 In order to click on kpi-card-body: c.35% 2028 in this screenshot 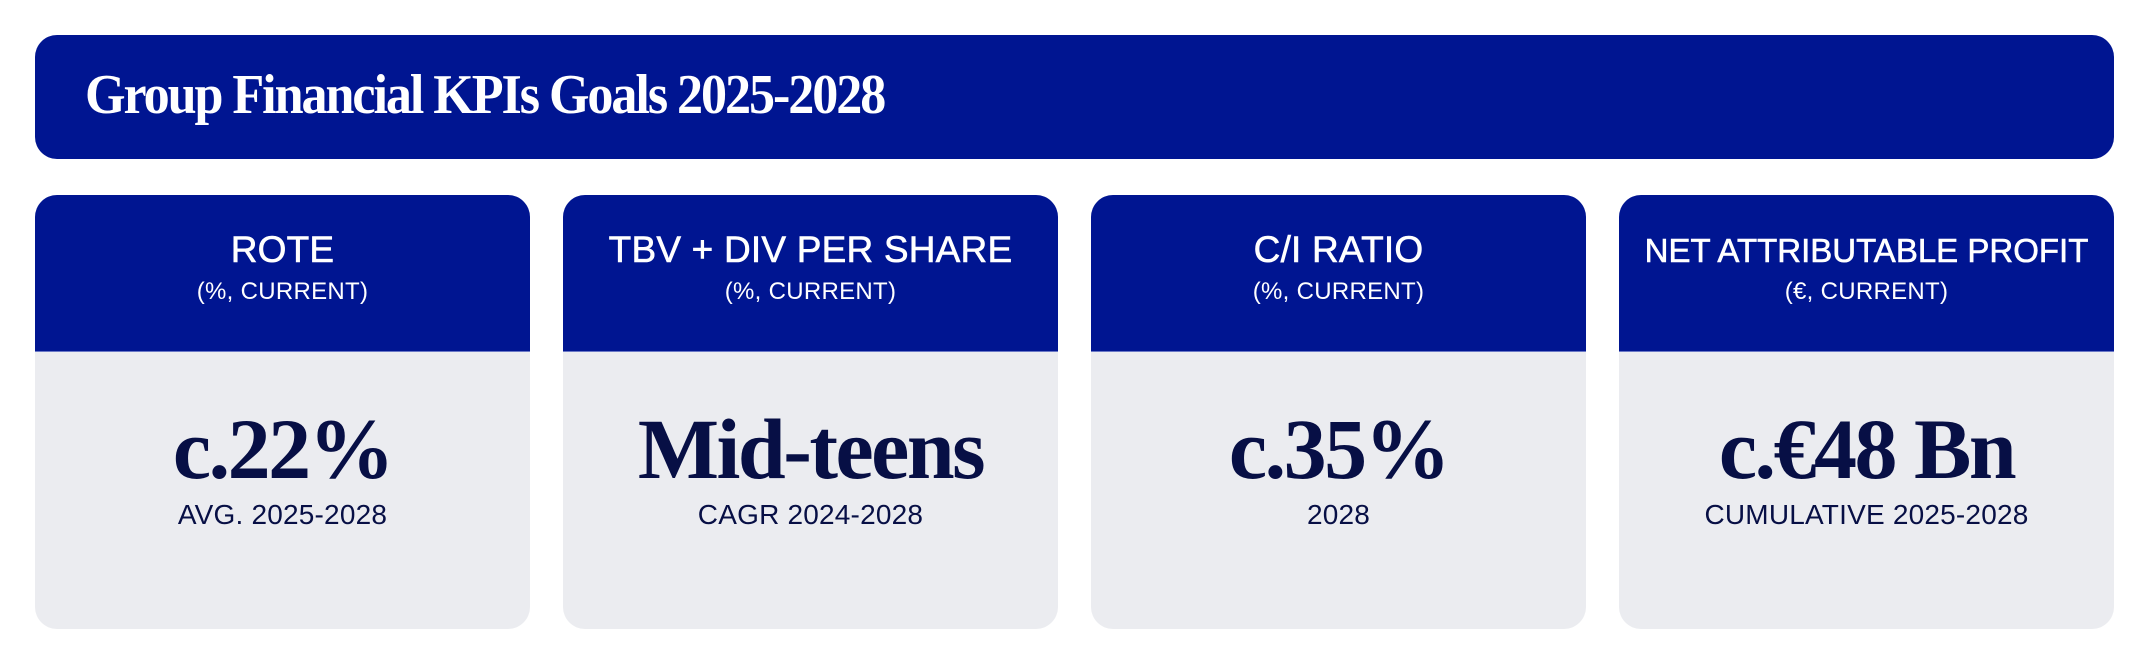, I will do `click(1338, 490)`.